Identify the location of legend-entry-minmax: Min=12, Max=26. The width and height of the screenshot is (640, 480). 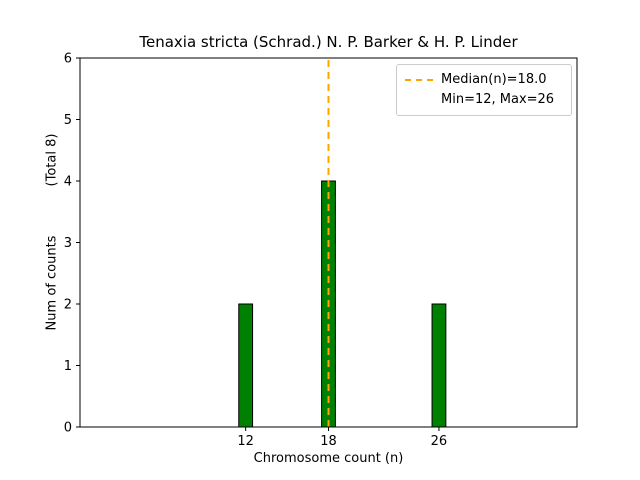
(484, 100).